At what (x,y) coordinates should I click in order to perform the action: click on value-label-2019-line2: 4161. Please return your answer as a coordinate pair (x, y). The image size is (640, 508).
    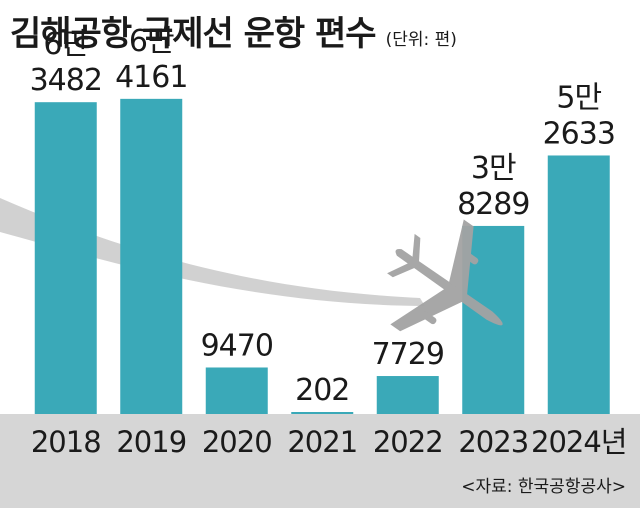
    Looking at the image, I should click on (151, 77).